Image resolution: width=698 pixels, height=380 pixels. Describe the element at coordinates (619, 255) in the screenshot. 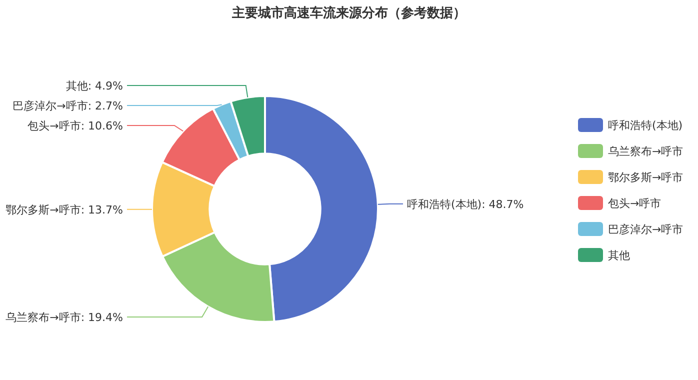

I see `legend-label: 其他` at that location.